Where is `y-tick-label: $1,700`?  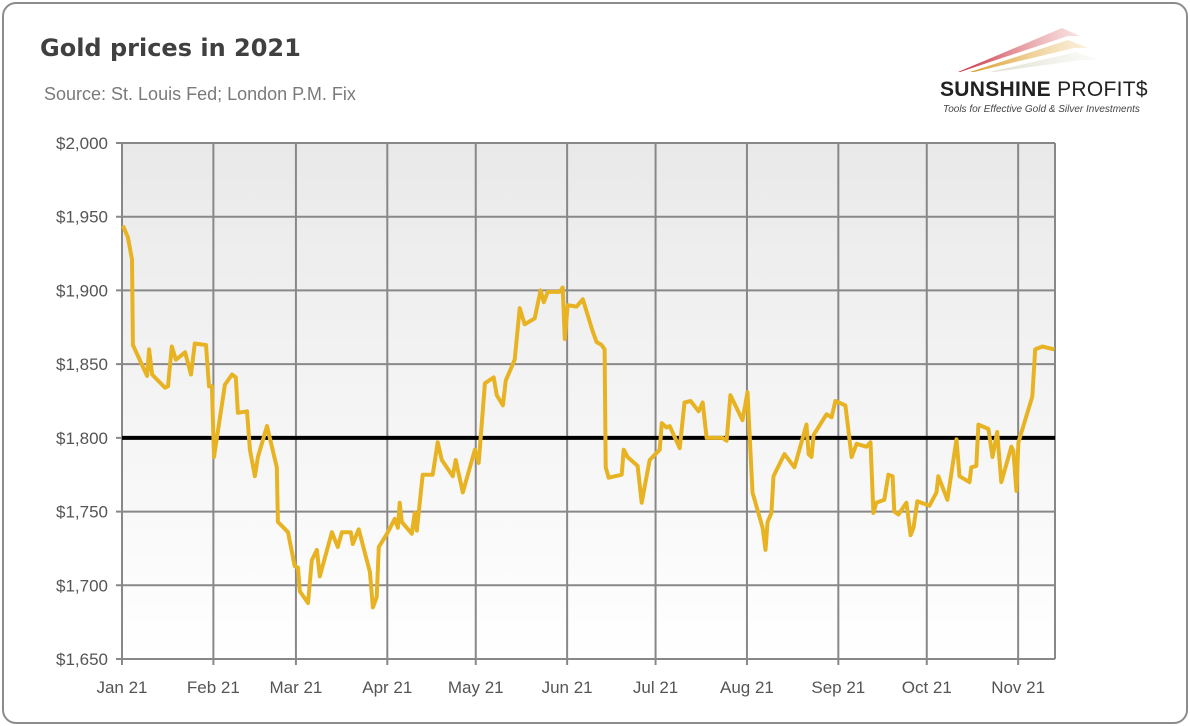 y-tick-label: $1,700 is located at coordinates (82, 585).